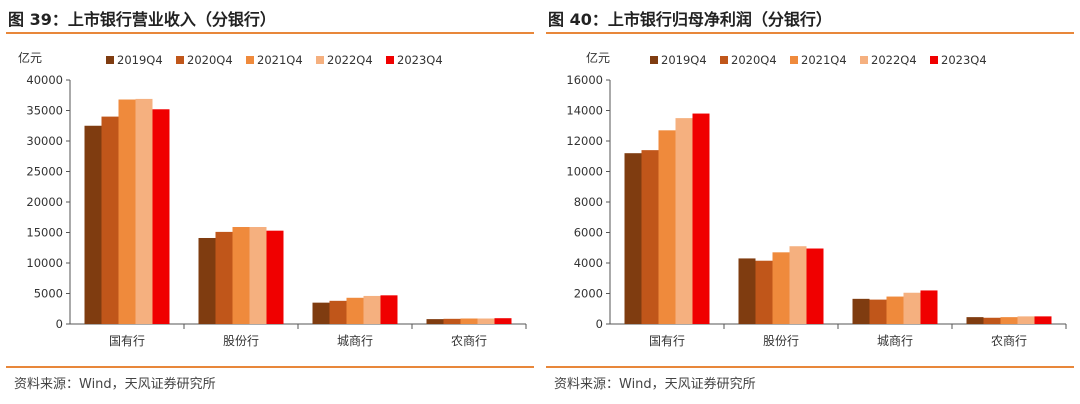 This screenshot has width=1080, height=404. What do you see at coordinates (44, 111) in the screenshot?
I see `y-tick-label: 35000` at bounding box center [44, 111].